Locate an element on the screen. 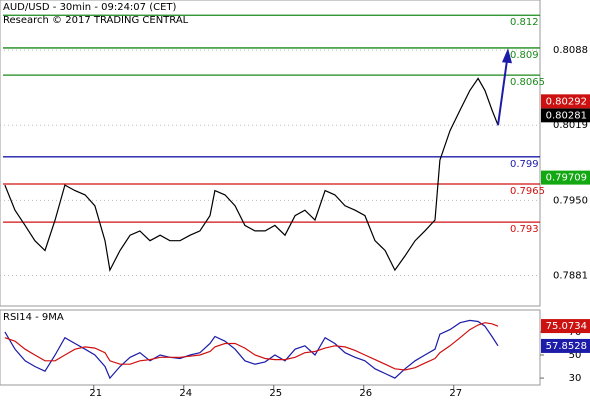 This screenshot has width=590, height=400. y-tick-label: 0.7950 is located at coordinates (570, 200).